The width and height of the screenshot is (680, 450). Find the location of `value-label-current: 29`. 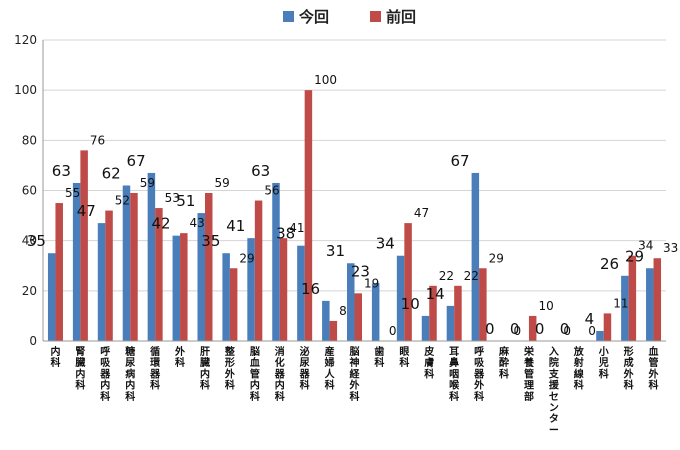

value-label-current: 29 is located at coordinates (634, 256).